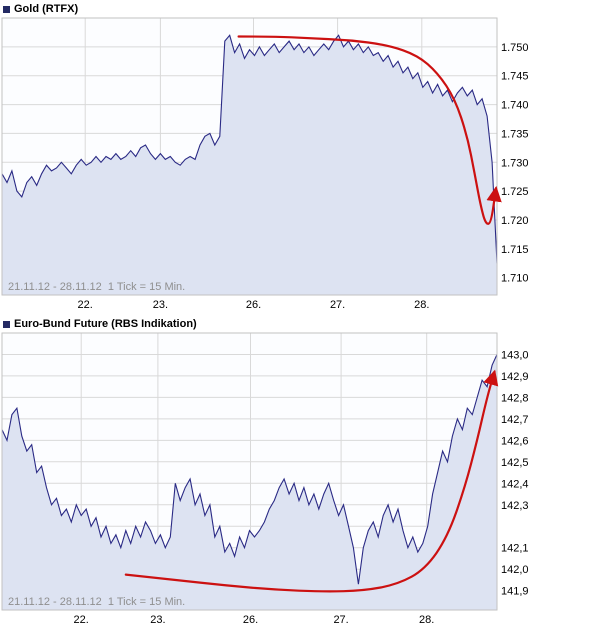 The width and height of the screenshot is (604, 630). I want to click on svg-text: 142,3, so click(515, 506).